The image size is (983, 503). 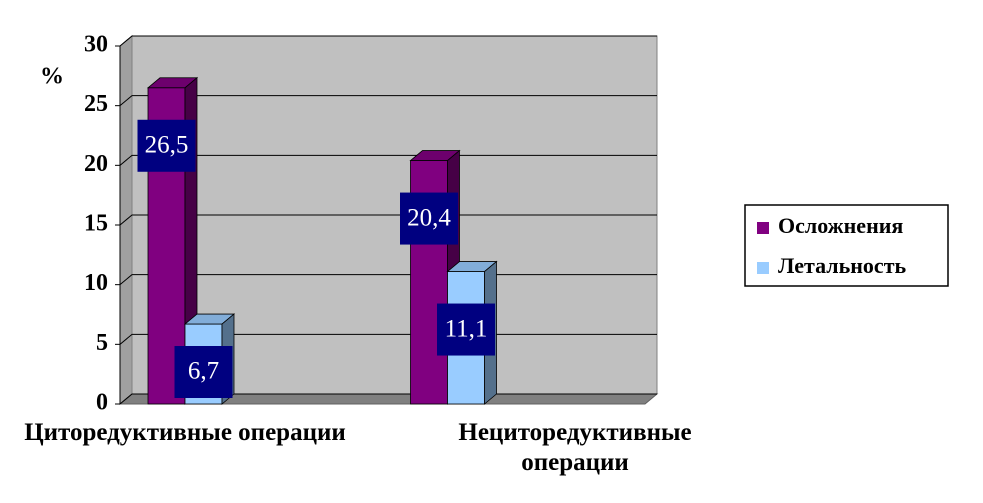 I want to click on value-label: 20,4, so click(x=429, y=217).